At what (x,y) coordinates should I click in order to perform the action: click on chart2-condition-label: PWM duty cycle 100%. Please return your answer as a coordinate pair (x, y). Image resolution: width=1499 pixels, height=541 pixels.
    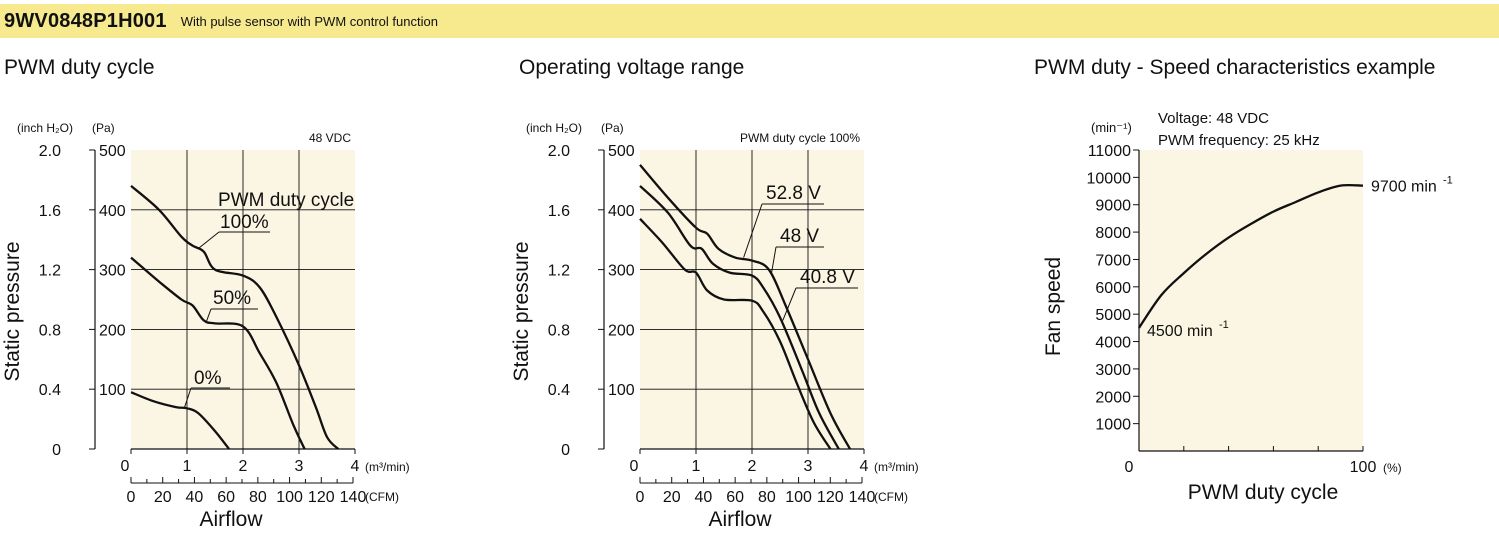
    Looking at the image, I should click on (800, 138).